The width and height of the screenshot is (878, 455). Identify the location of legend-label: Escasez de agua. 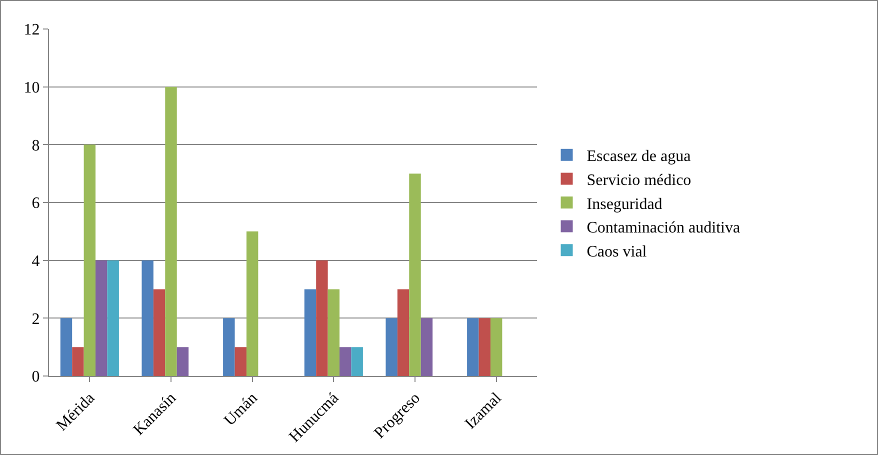
(638, 157).